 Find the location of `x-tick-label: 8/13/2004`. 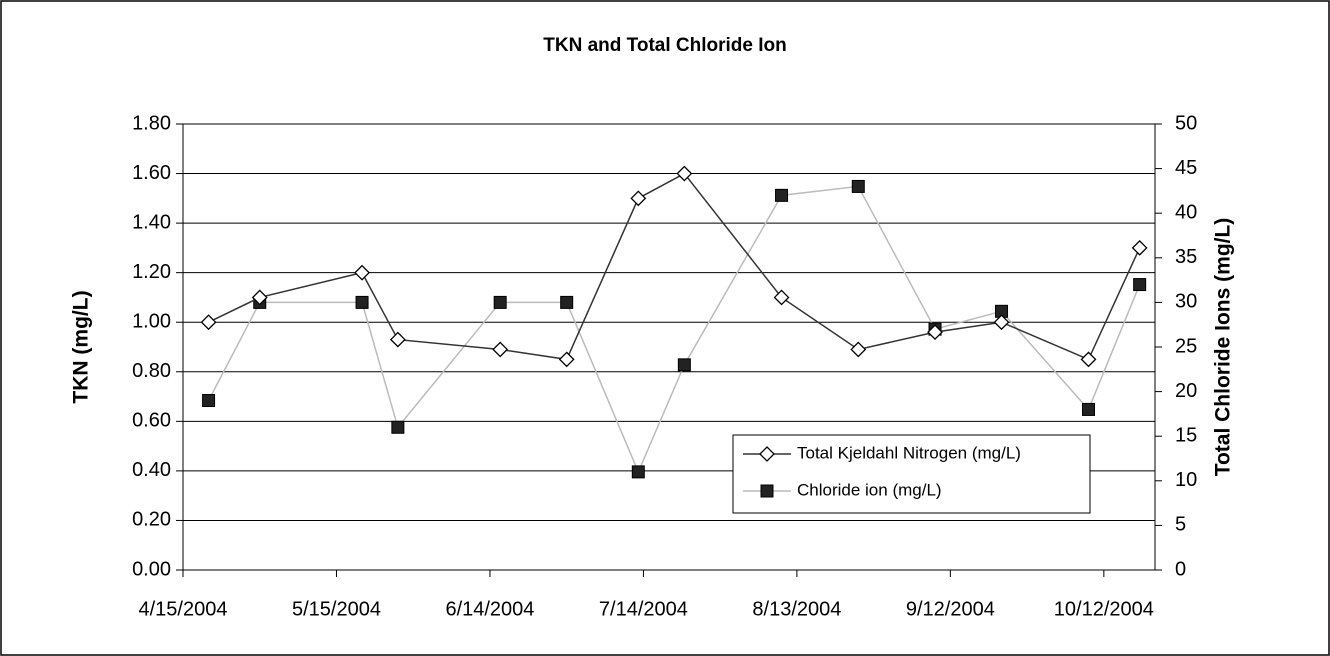

x-tick-label: 8/13/2004 is located at coordinates (796, 609).